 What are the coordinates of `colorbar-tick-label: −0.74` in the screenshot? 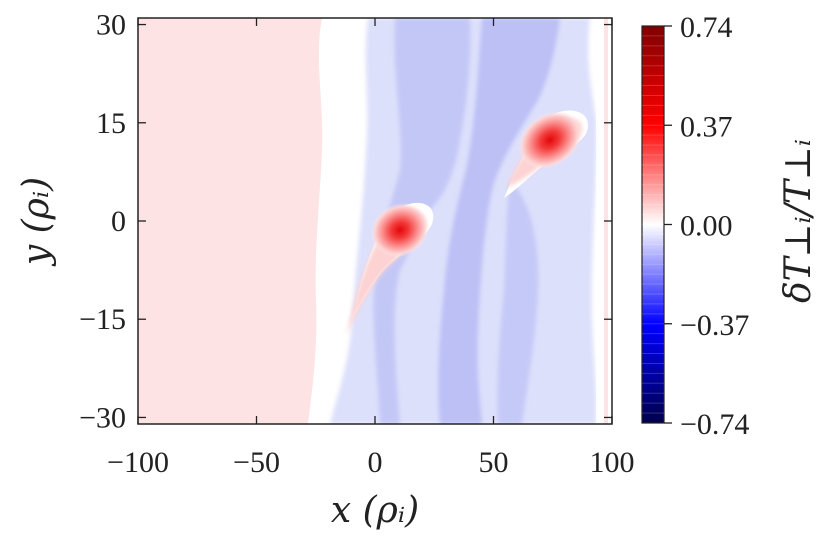 It's located at (714, 424).